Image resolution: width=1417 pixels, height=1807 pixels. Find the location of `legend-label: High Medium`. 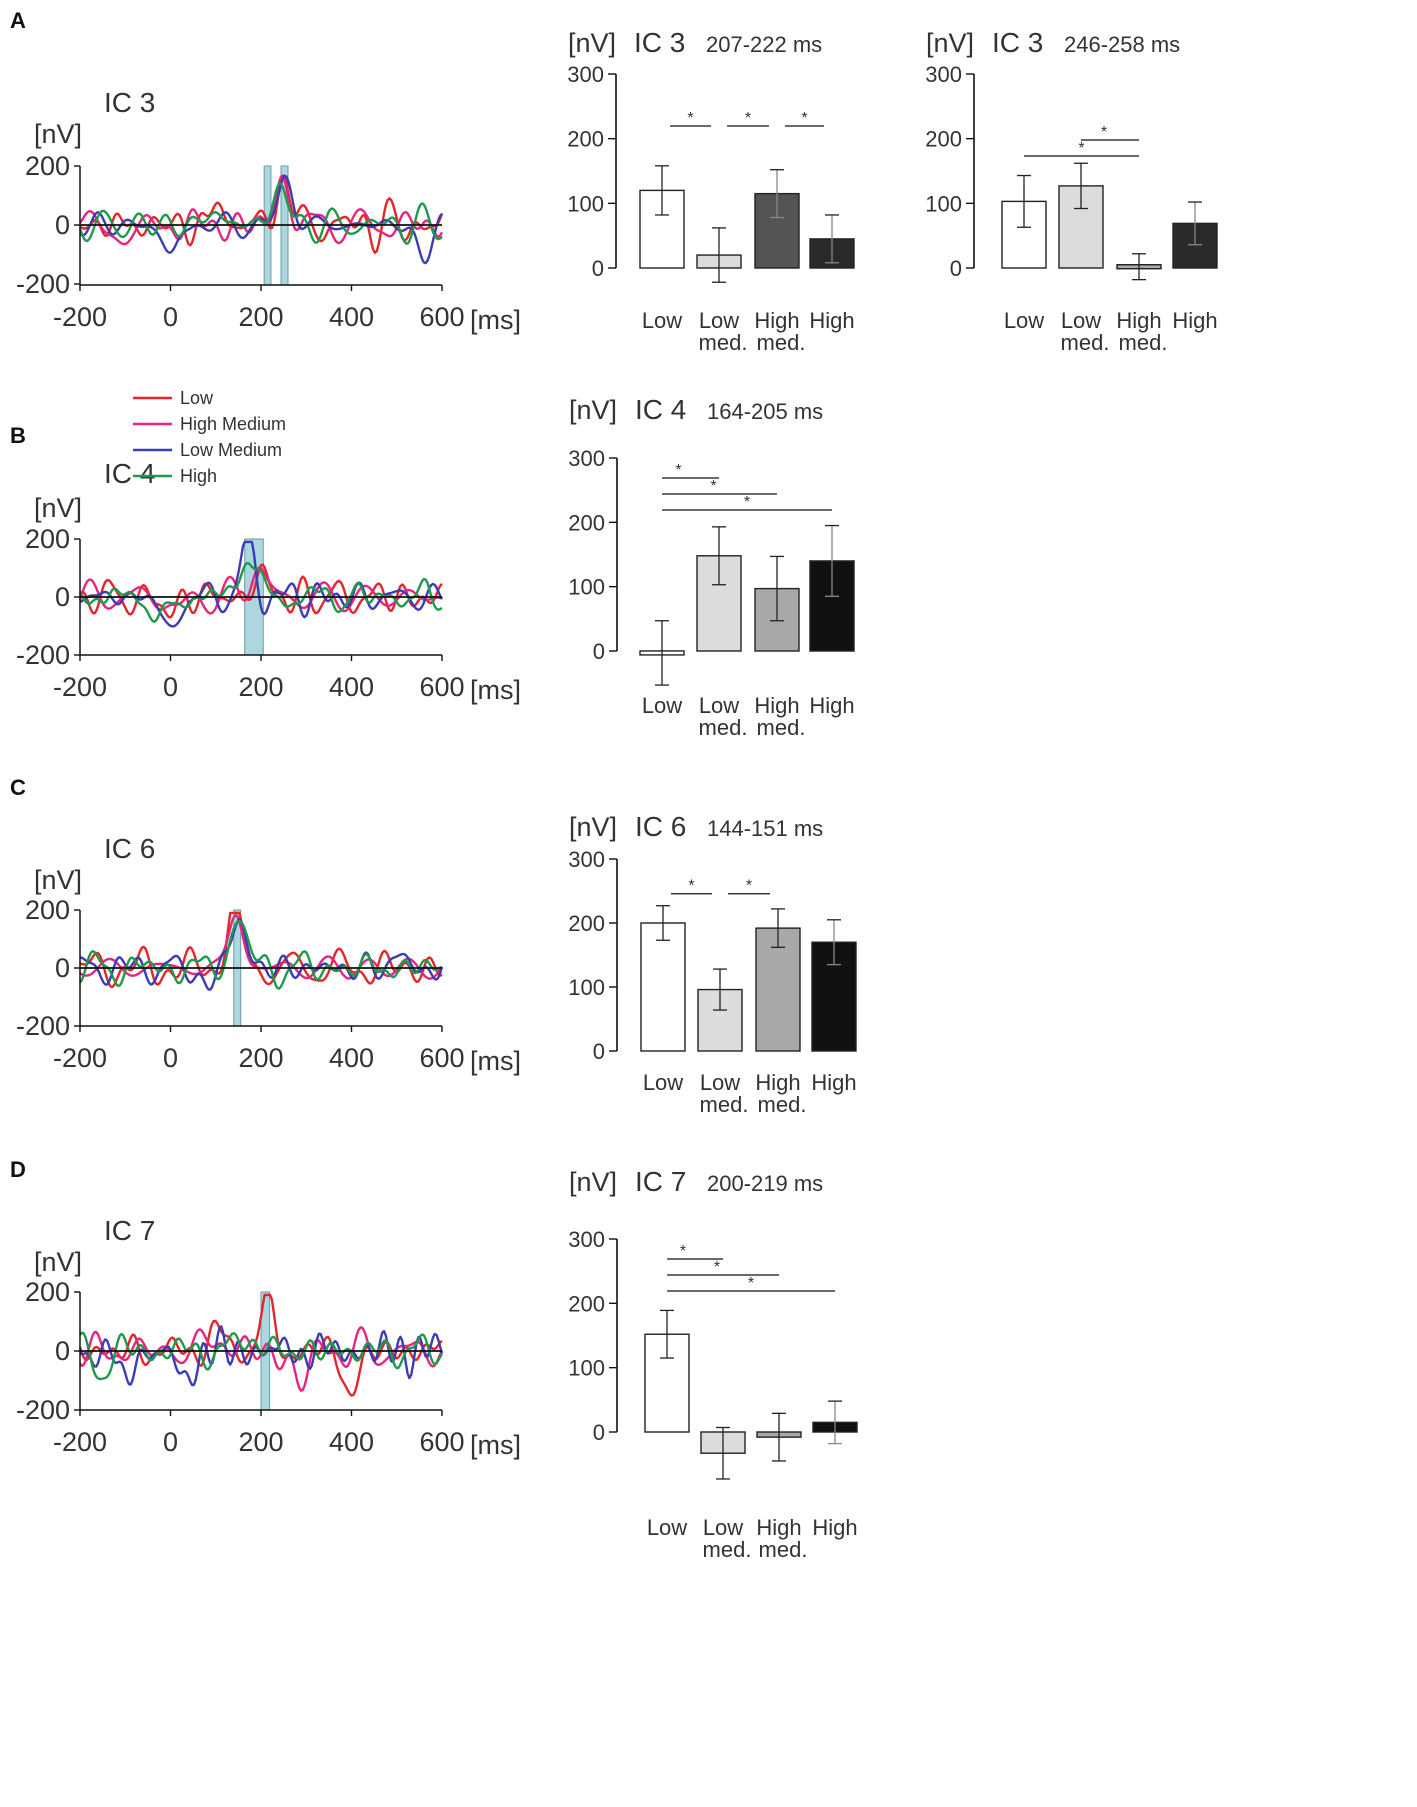

legend-label: High Medium is located at coordinates (233, 424).